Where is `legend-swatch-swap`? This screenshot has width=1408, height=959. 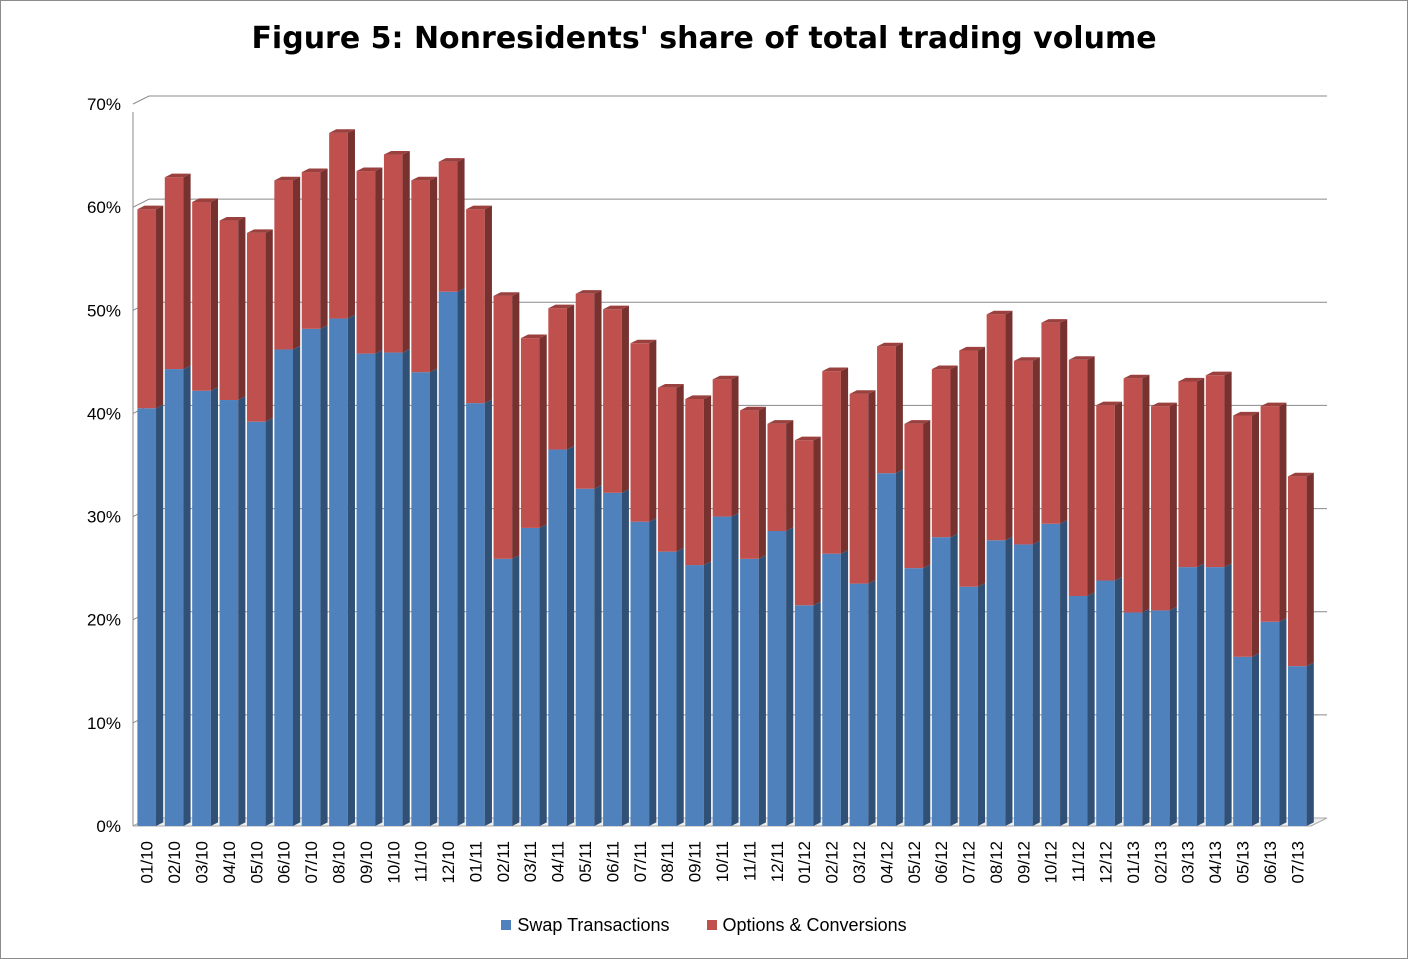
legend-swatch-swap is located at coordinates (506, 925).